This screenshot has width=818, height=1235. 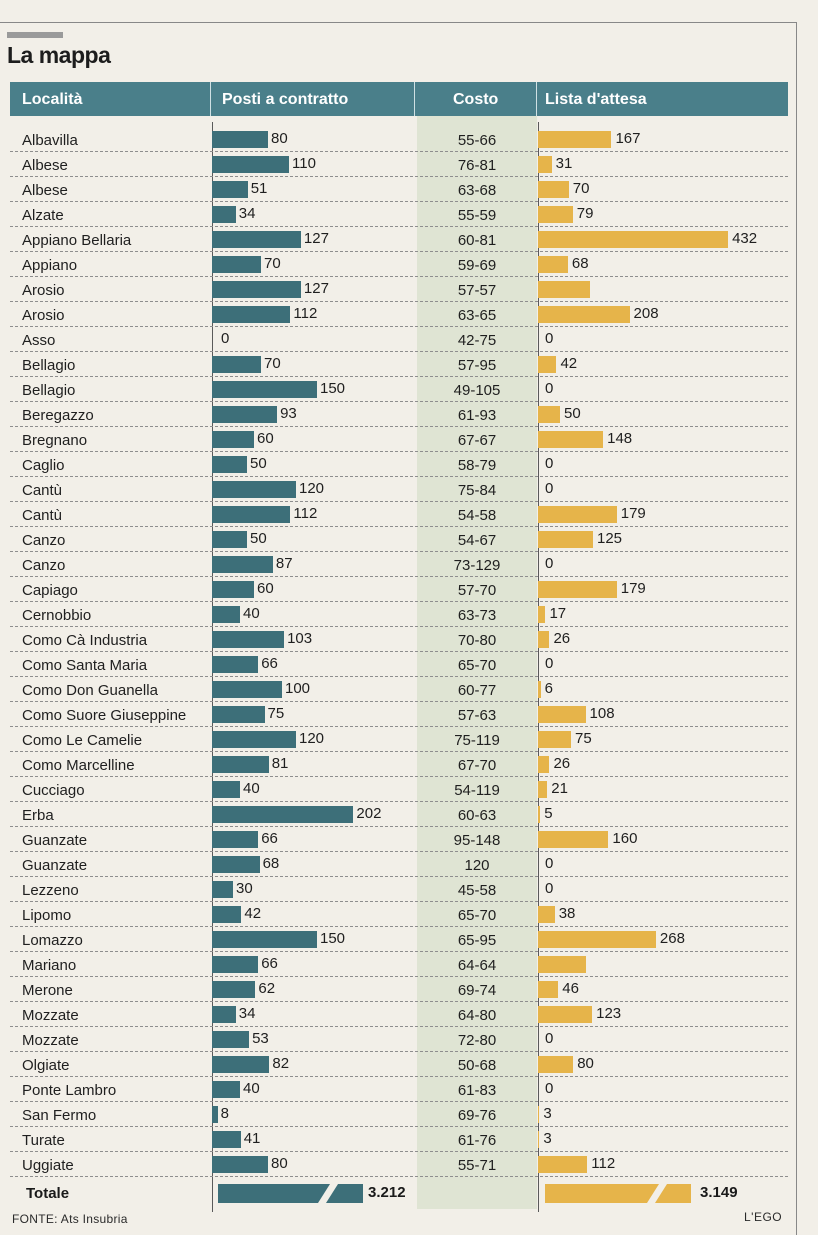 I want to click on costo-value: 69-74, so click(x=477, y=990).